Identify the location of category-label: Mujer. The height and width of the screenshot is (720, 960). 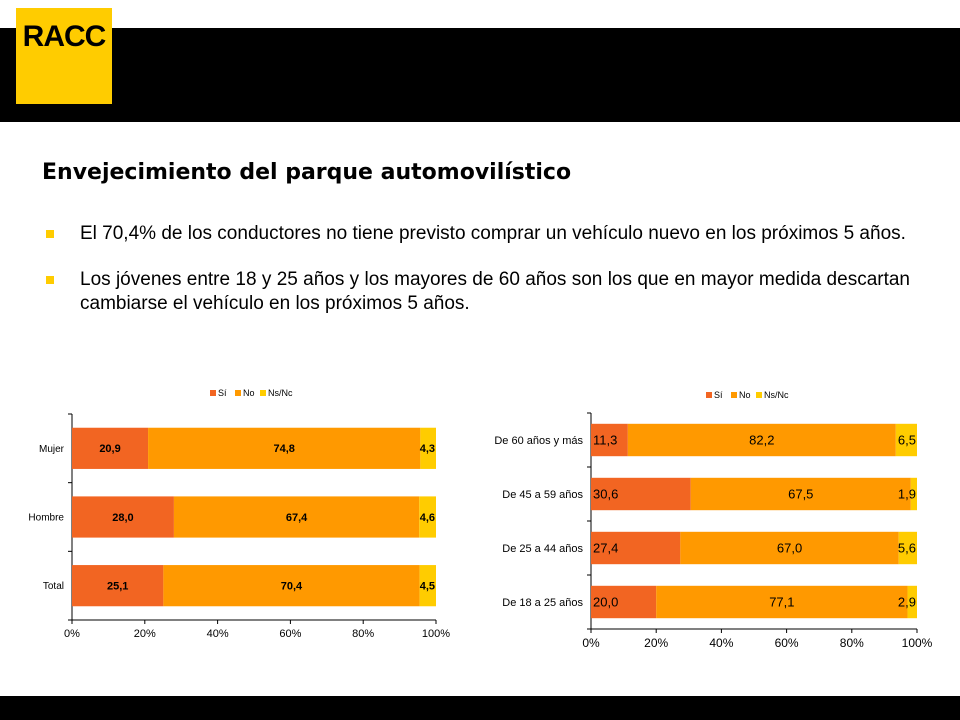
(52, 449).